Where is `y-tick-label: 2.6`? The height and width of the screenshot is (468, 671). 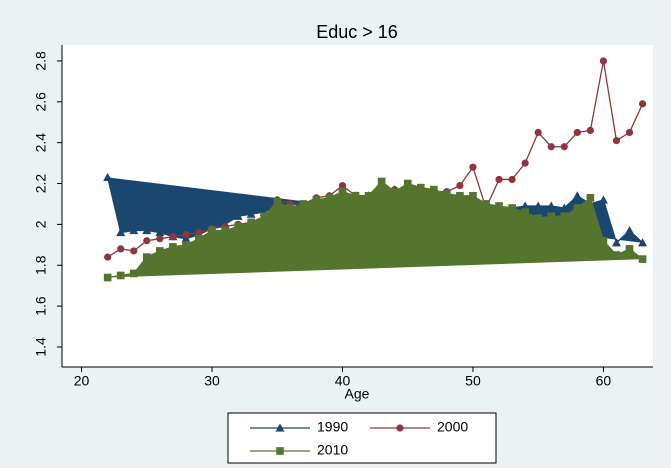
y-tick-label: 2.6 is located at coordinates (41, 102).